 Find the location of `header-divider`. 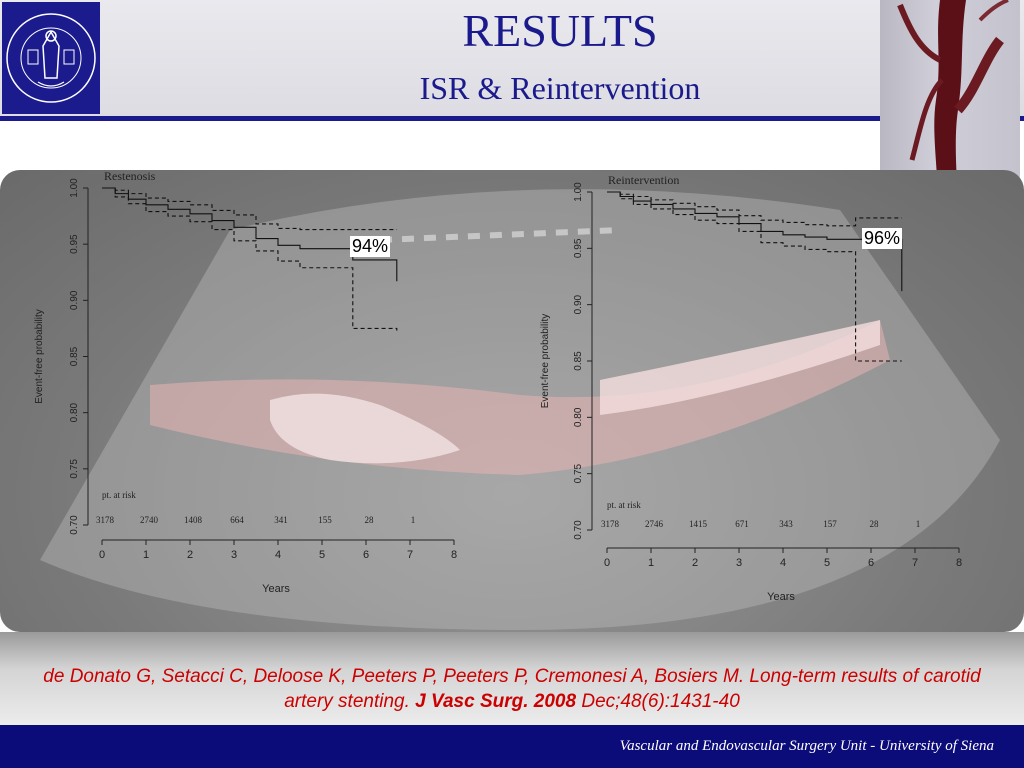

header-divider is located at coordinates (512, 118).